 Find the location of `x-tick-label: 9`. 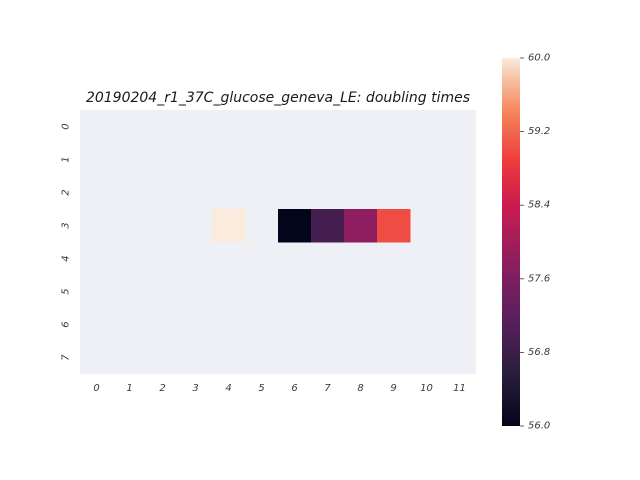

x-tick-label: 9 is located at coordinates (393, 388).